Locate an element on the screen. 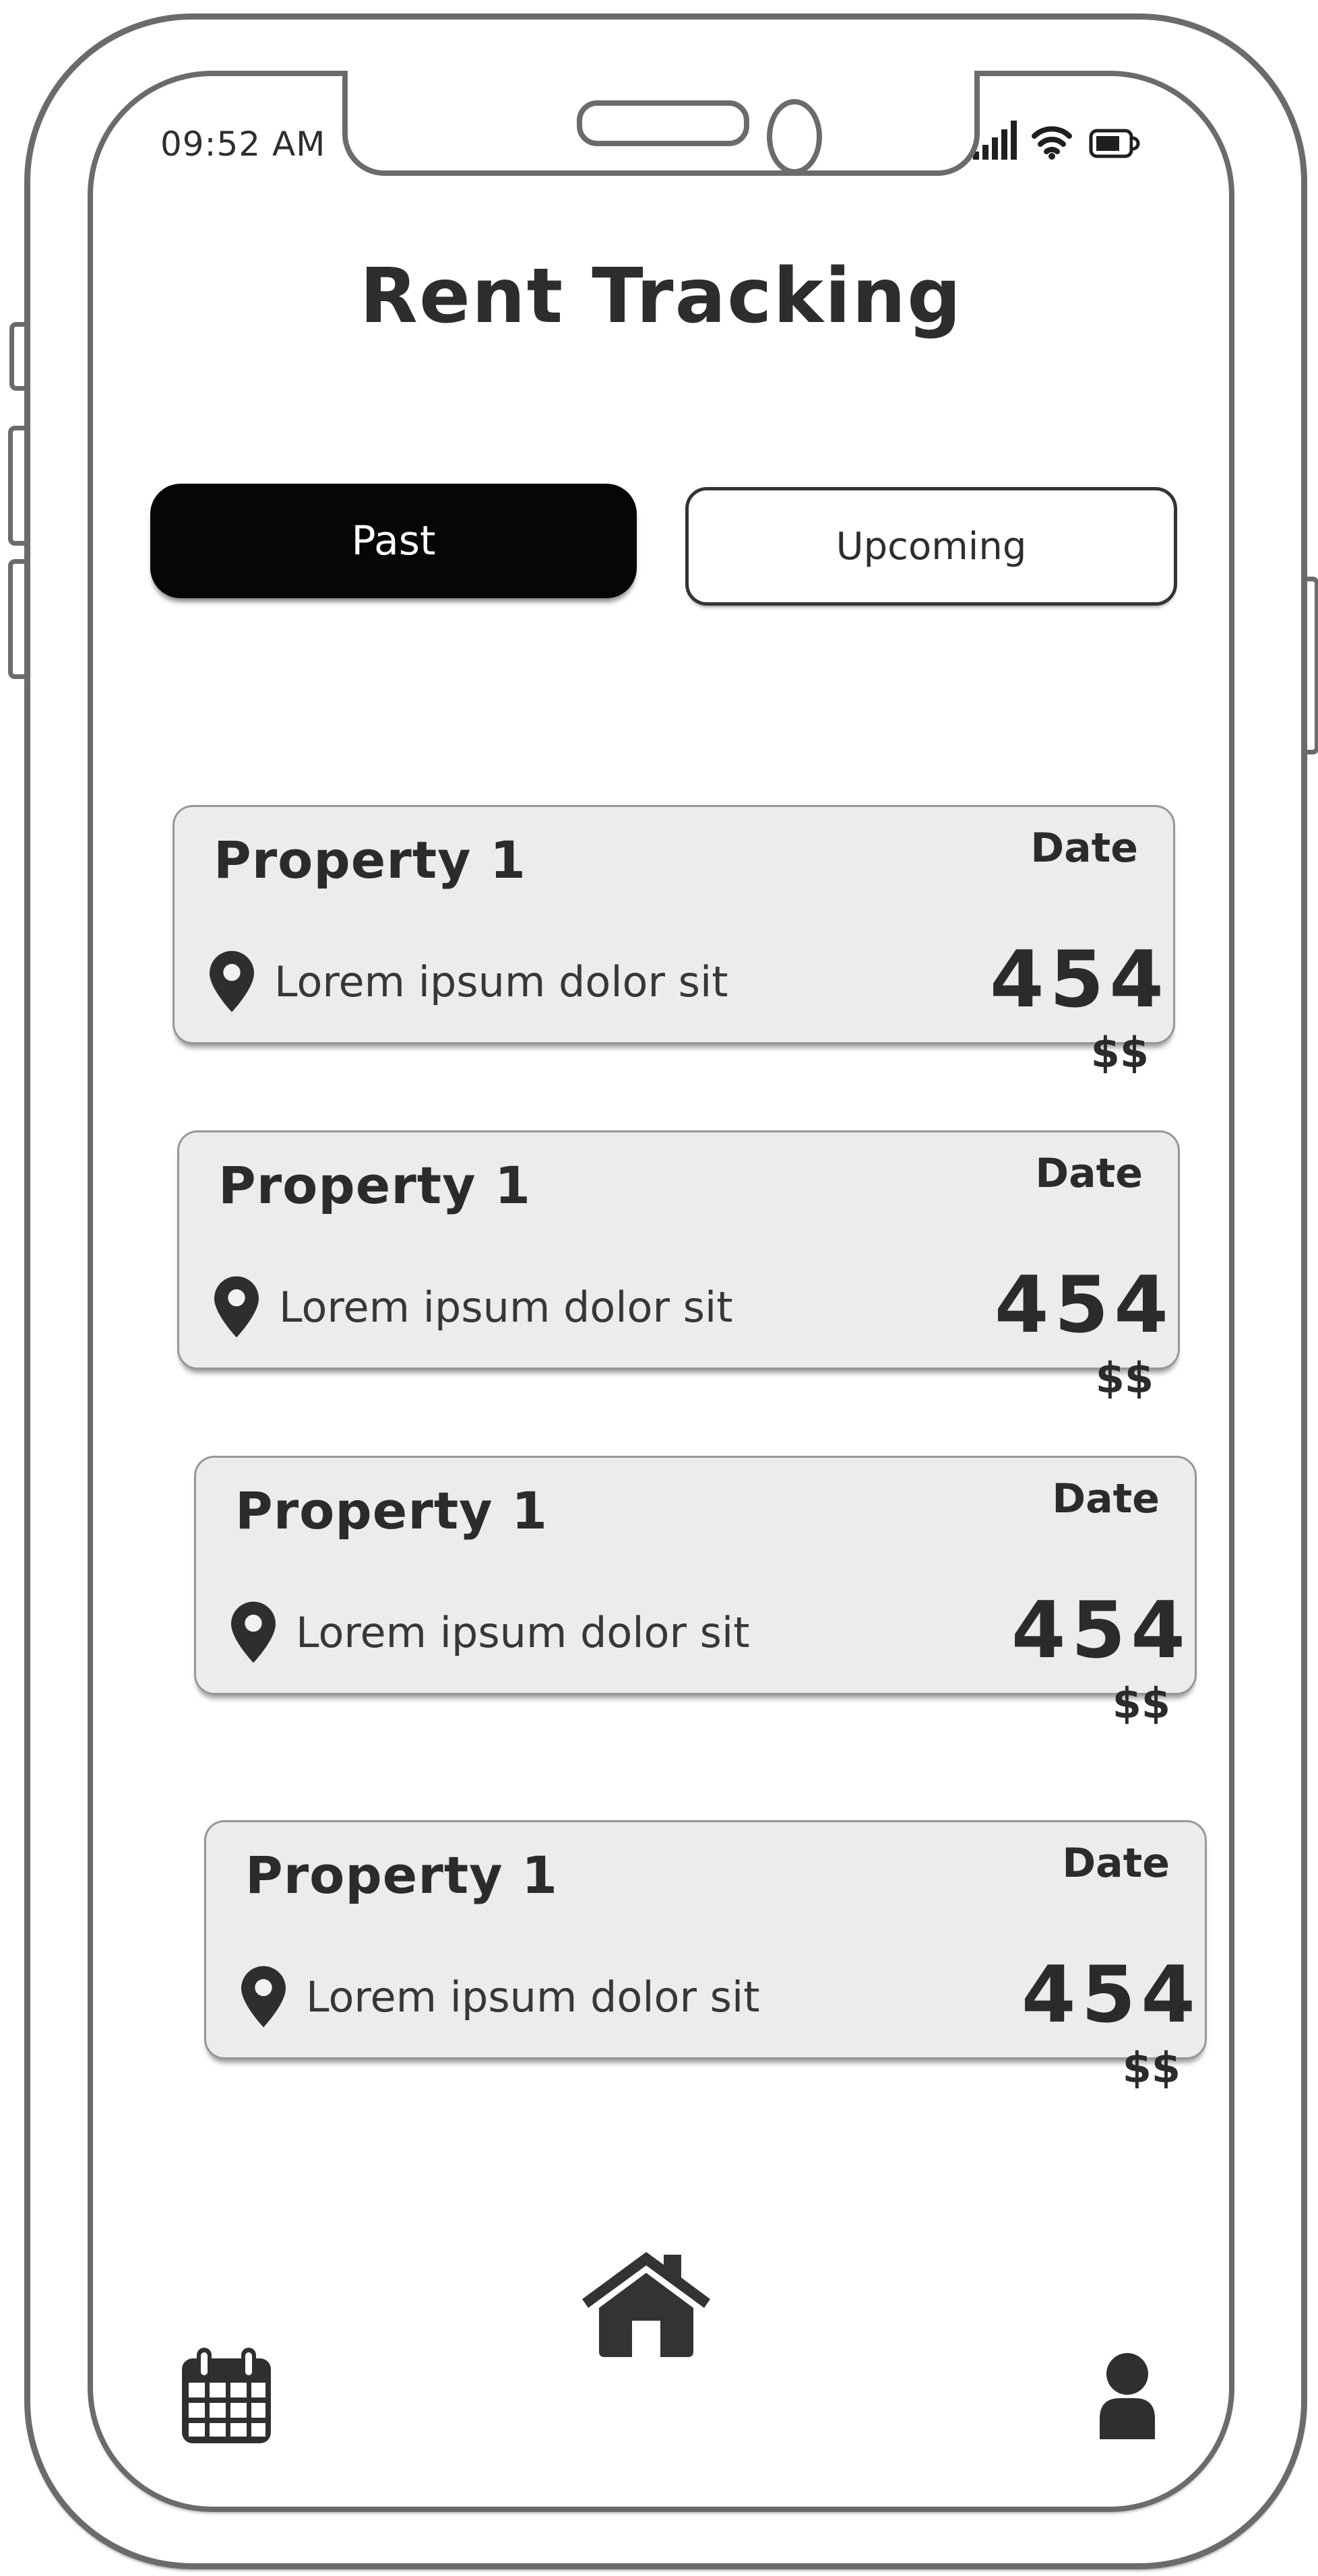 This screenshot has height=2576, width=1318. nav-calendar-button is located at coordinates (226, 2397).